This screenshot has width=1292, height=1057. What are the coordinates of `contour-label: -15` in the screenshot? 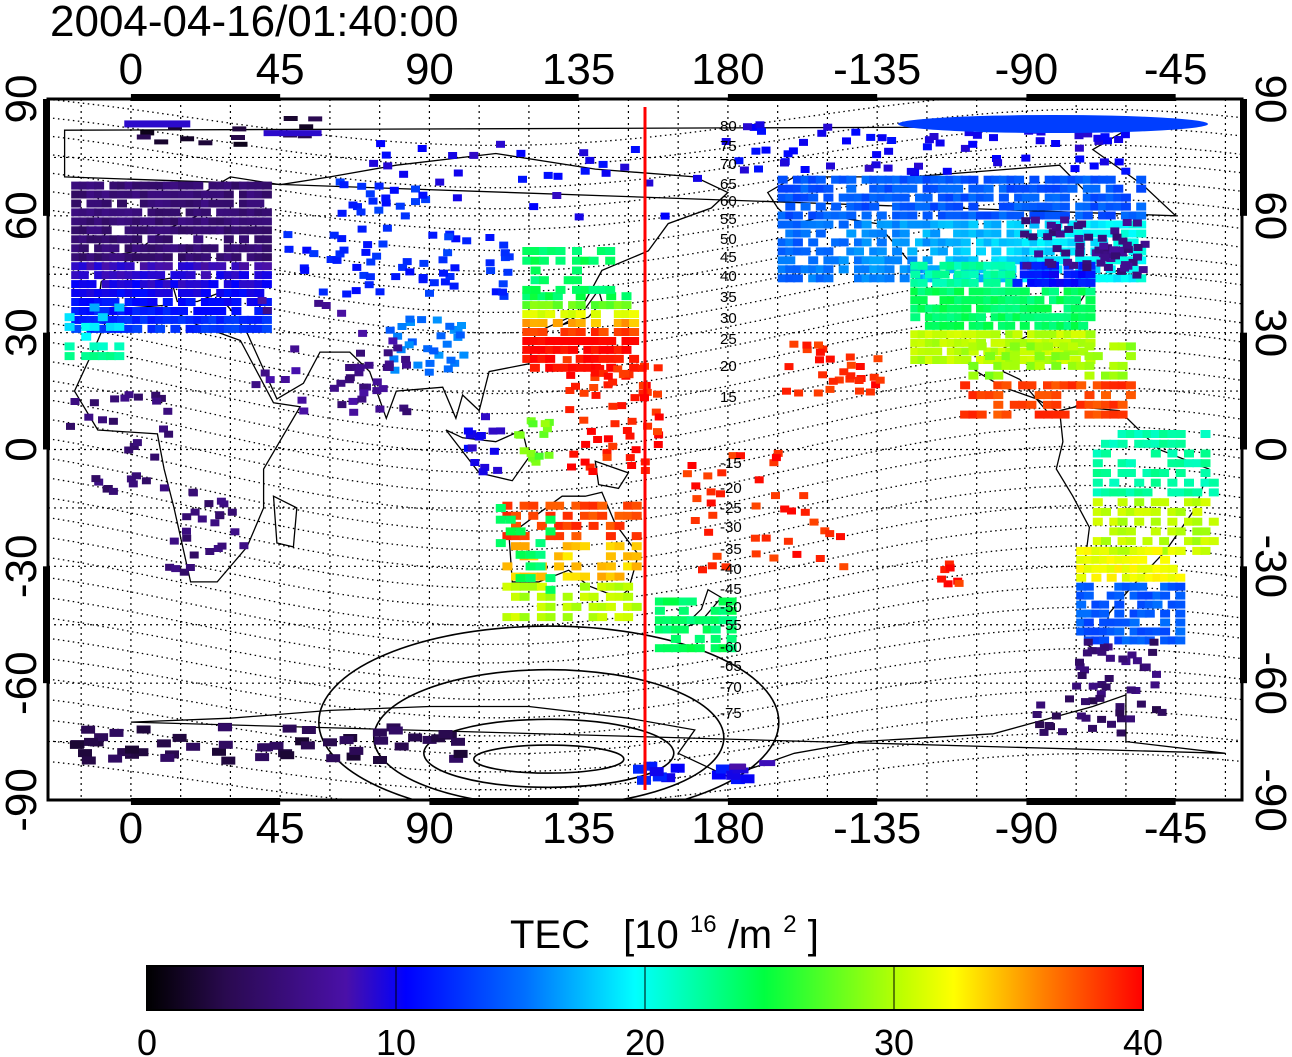 It's located at (731, 463).